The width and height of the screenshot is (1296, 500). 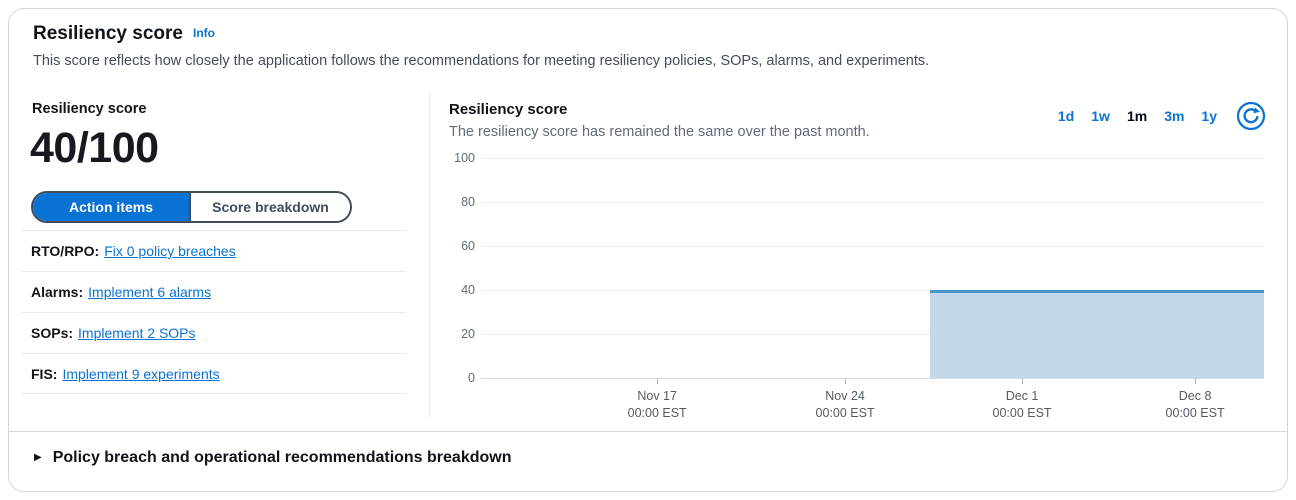 I want to click on vertical-divider, so click(x=429, y=255).